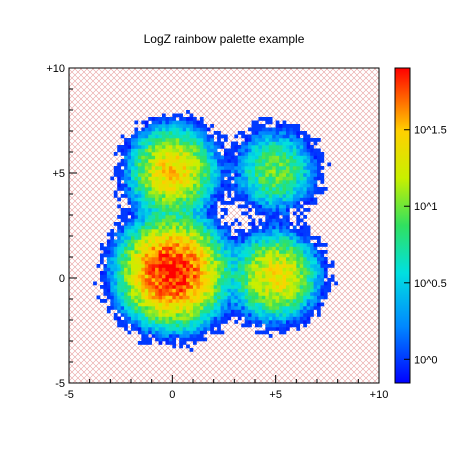  I want to click on y-tick-label: +5, so click(58, 174).